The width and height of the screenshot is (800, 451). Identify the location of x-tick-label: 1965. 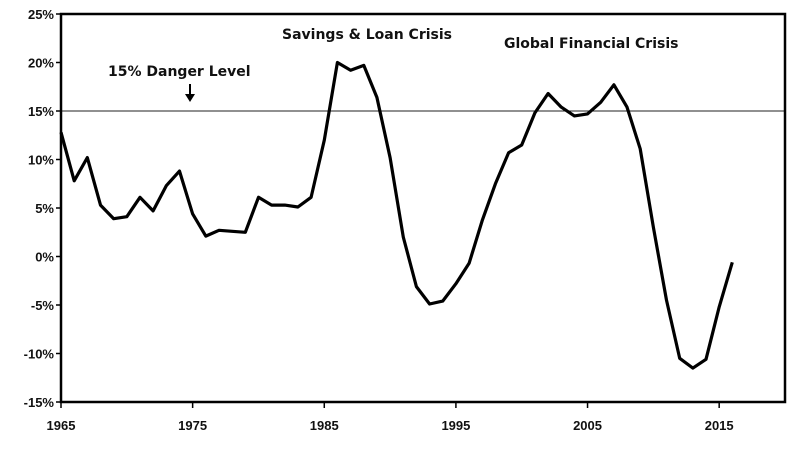
(61, 425).